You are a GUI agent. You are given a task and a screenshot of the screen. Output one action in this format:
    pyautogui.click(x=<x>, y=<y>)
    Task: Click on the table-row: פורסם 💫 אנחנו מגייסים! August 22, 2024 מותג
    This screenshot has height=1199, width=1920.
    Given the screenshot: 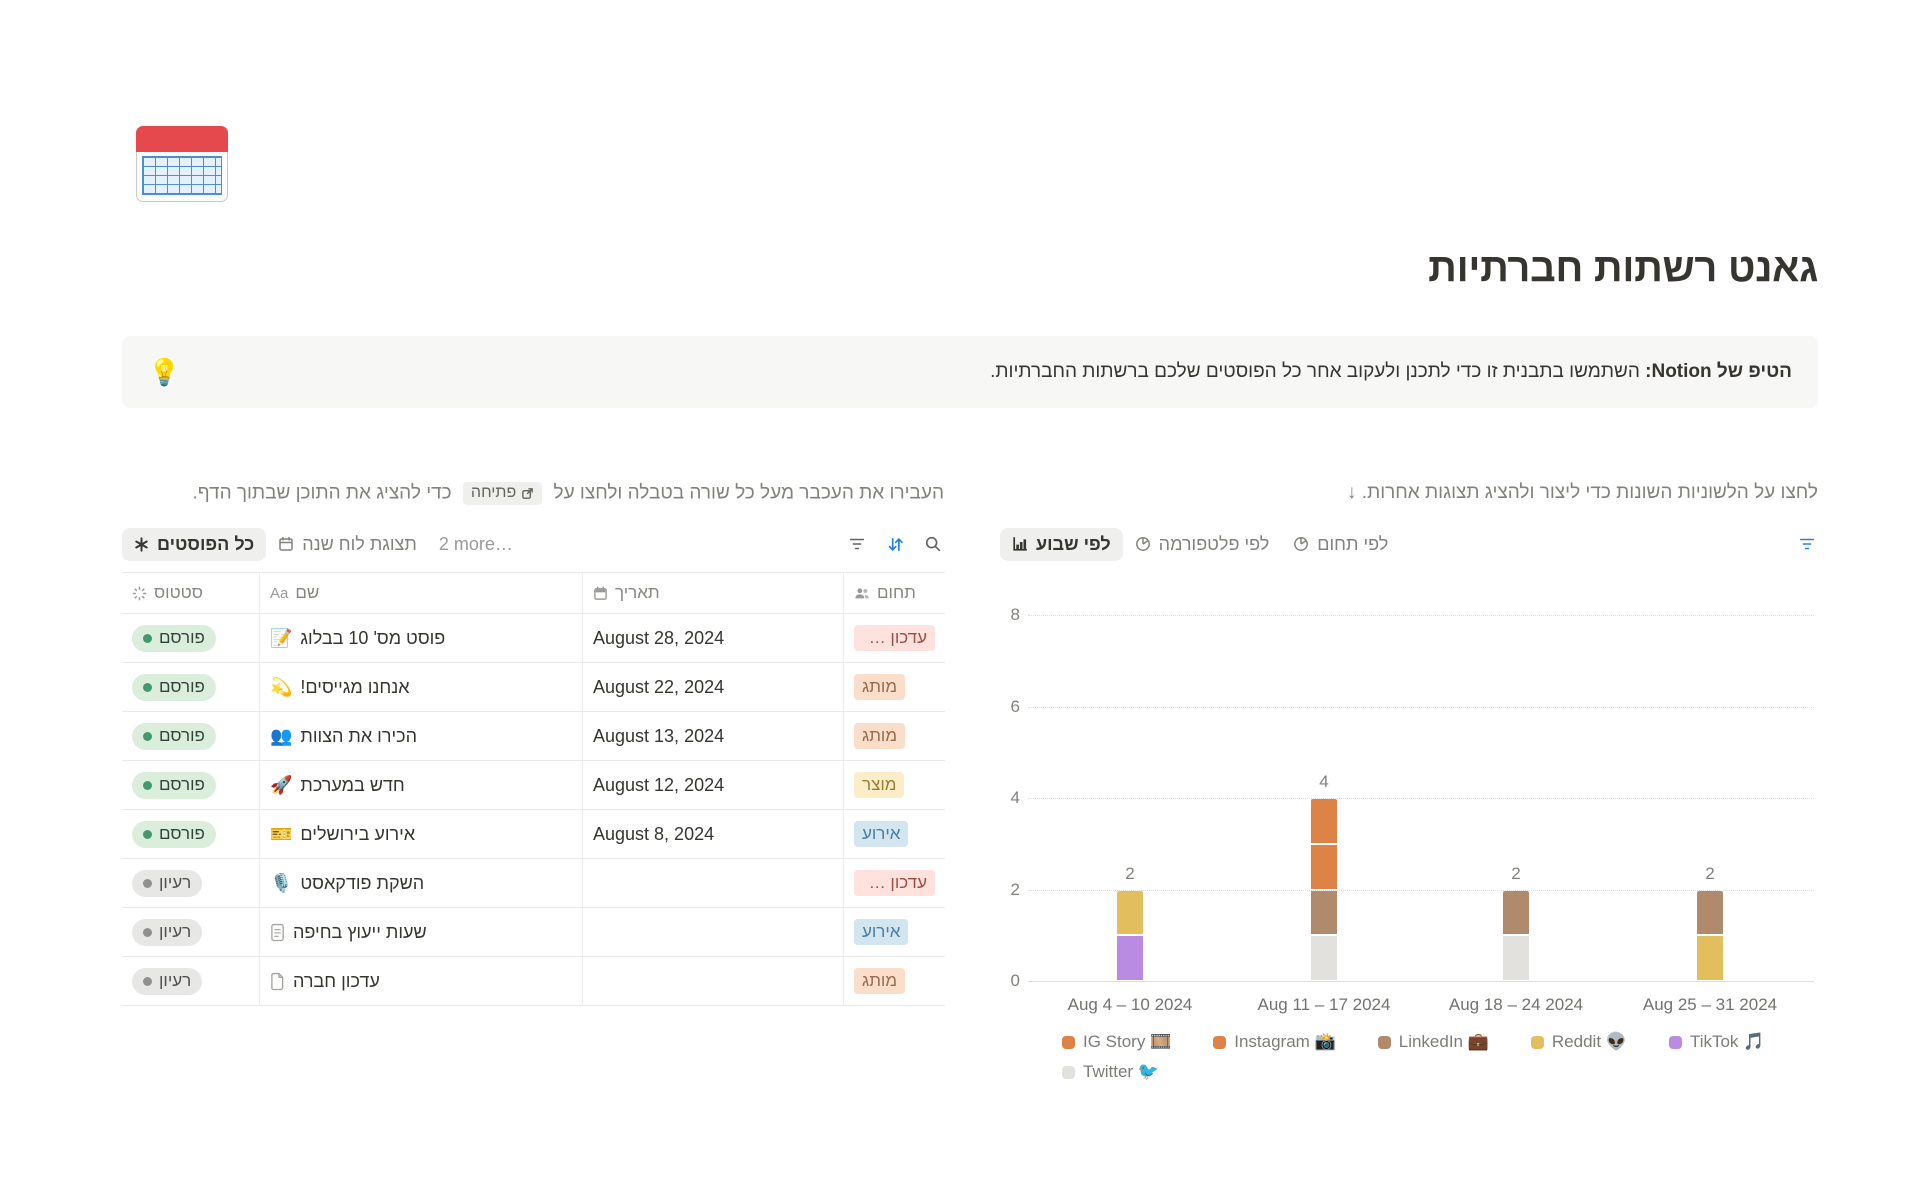 What is the action you would take?
    pyautogui.click(x=533, y=687)
    